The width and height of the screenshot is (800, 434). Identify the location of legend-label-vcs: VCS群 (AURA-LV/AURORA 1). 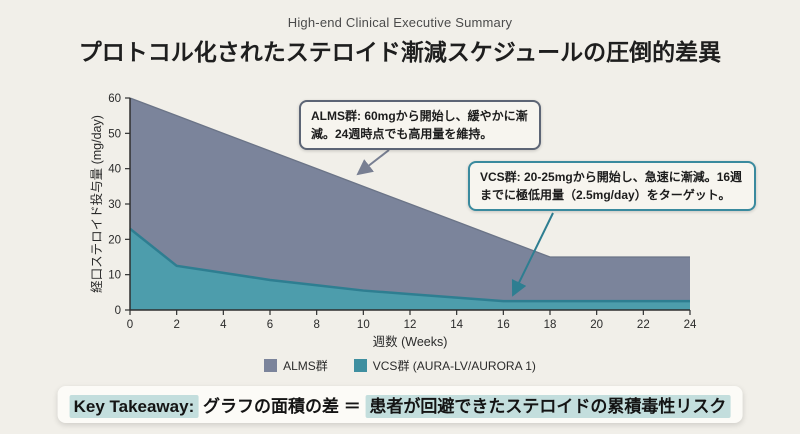
(454, 366).